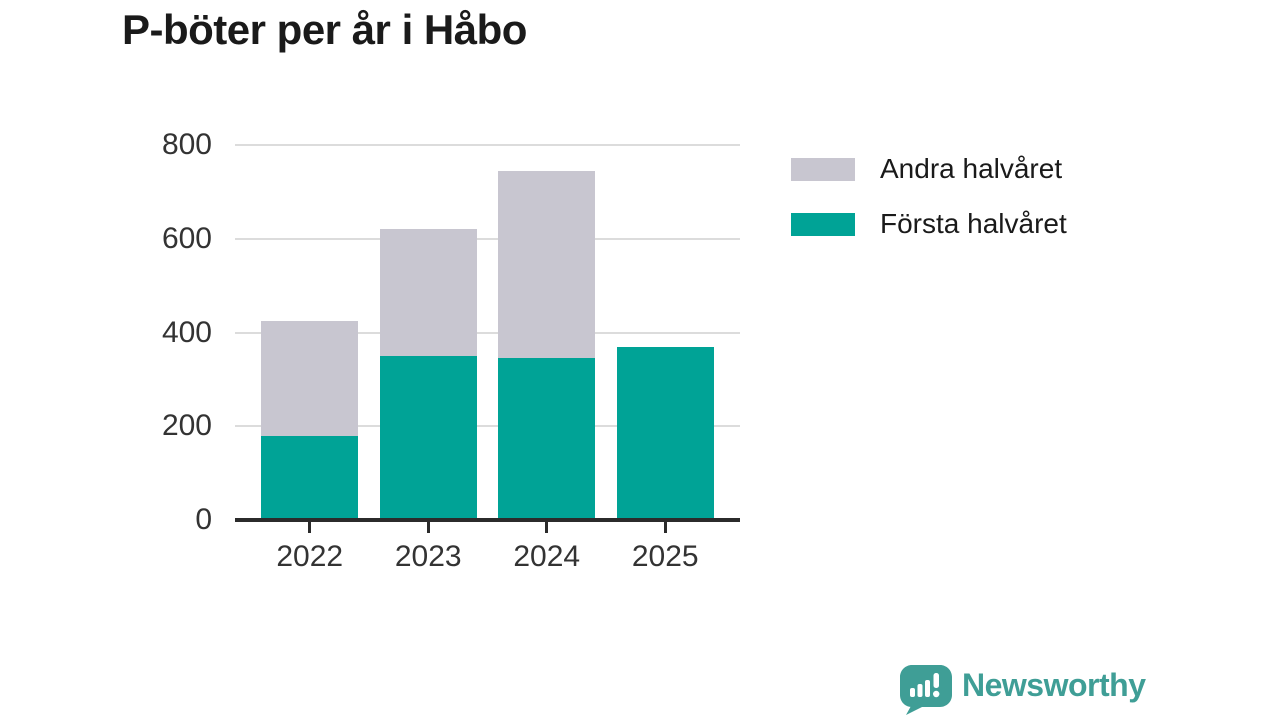 This screenshot has height=720, width=1280. What do you see at coordinates (324, 29) in the screenshot?
I see `chart-title: P-böter per år i Håbo` at bounding box center [324, 29].